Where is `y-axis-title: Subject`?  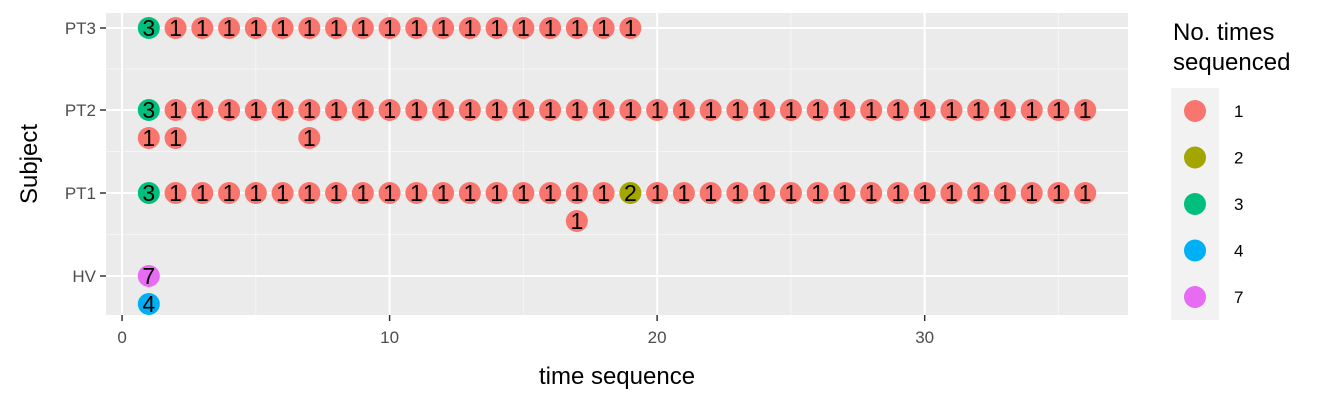 y-axis-title: Subject is located at coordinates (29, 164).